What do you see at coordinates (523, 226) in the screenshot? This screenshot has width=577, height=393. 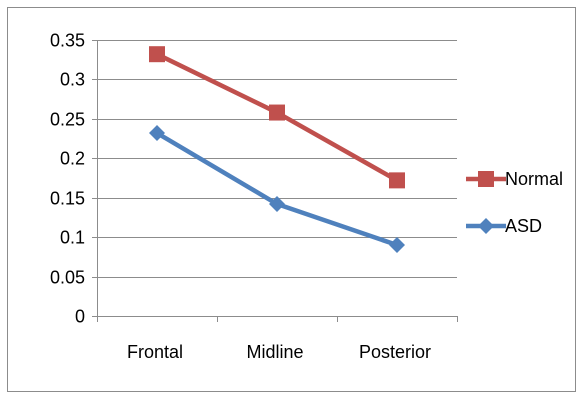 I see `legend-label-asd: ASD` at bounding box center [523, 226].